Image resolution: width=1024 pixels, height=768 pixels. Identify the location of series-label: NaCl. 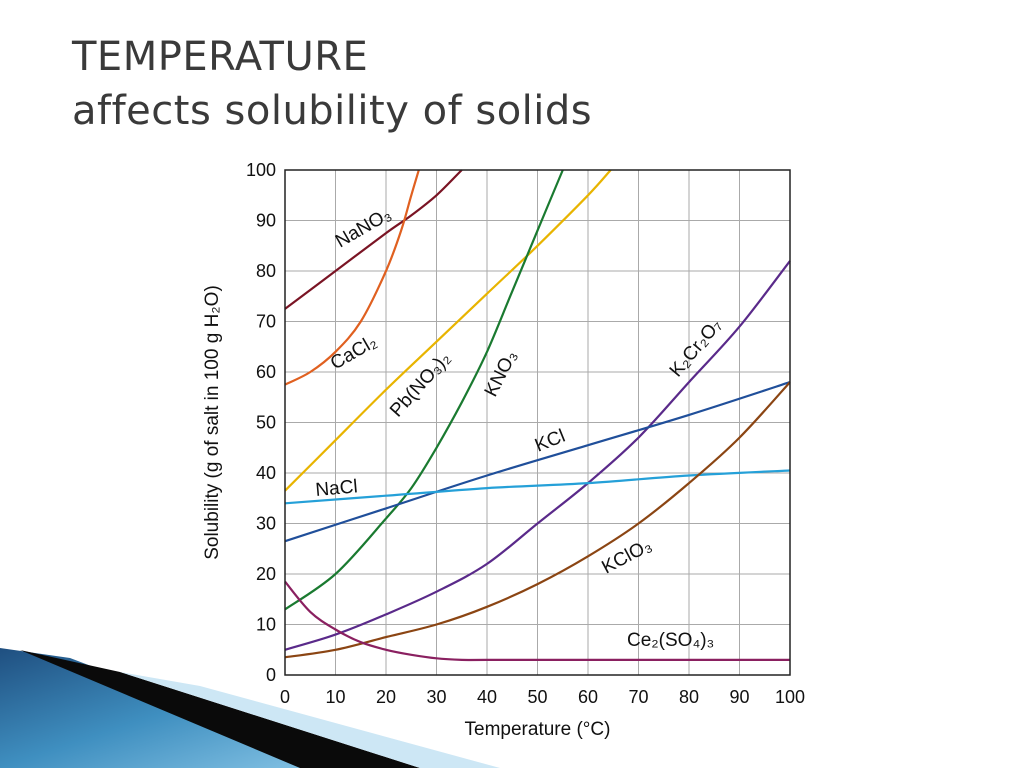
(337, 488).